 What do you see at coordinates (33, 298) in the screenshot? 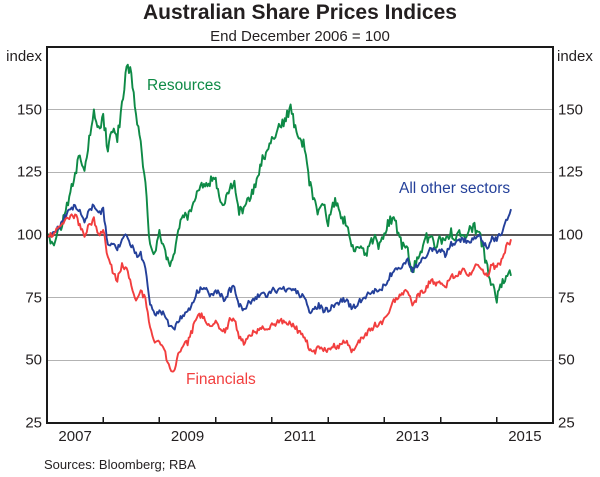
I see `y-tick-label-left: 75` at bounding box center [33, 298].